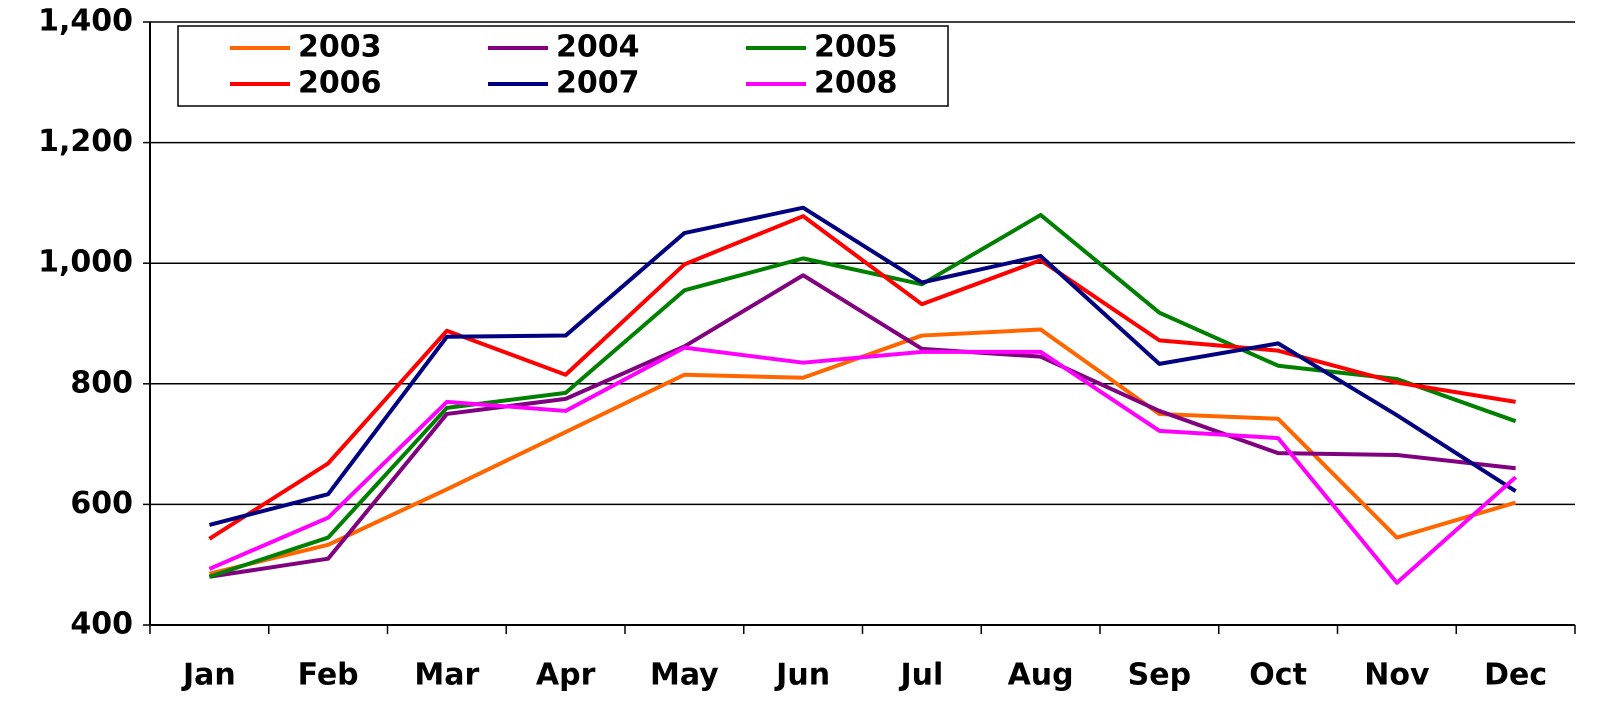 Image resolution: width=1612 pixels, height=713 pixels. I want to click on legend-box, so click(563, 66).